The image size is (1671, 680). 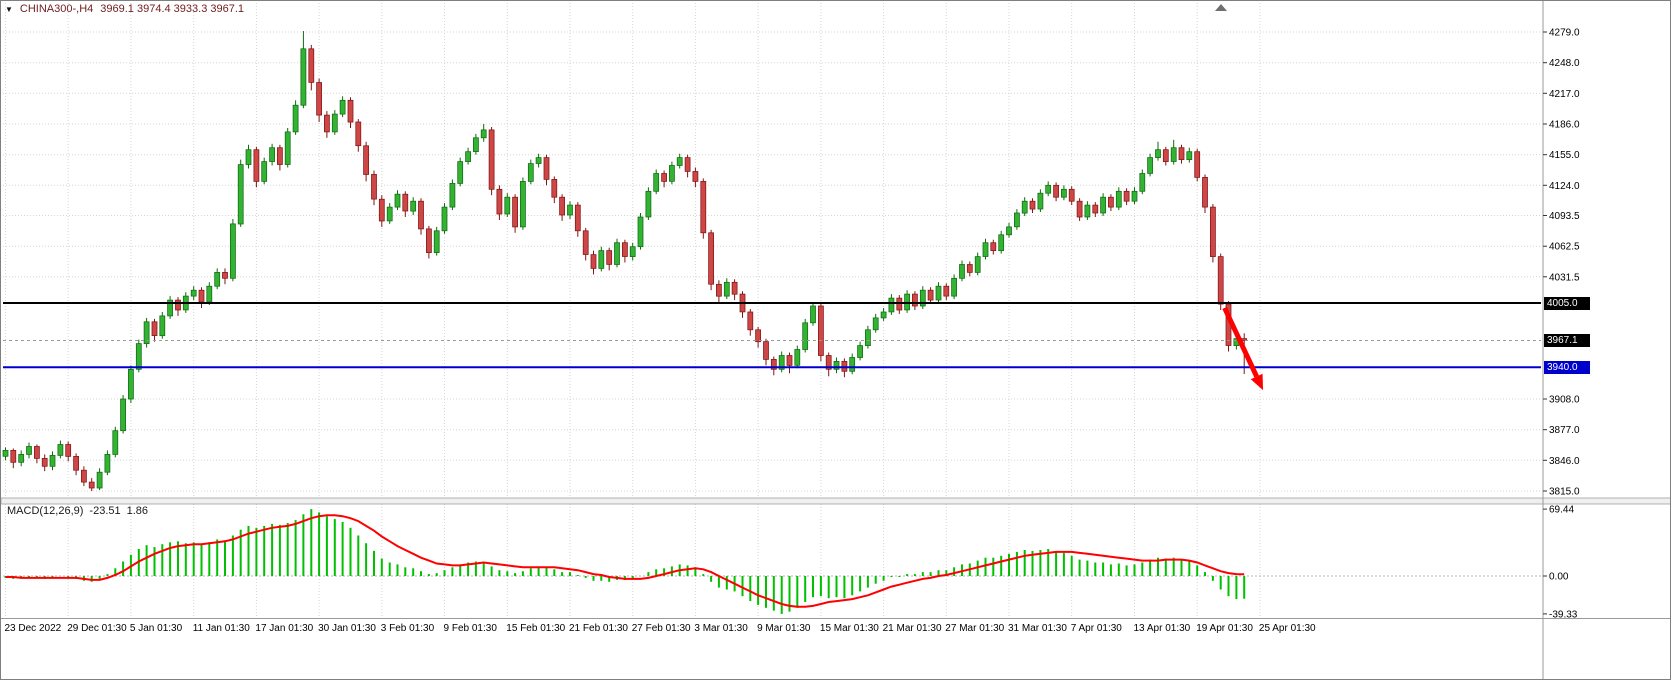 What do you see at coordinates (97, 628) in the screenshot?
I see `svg-text: 29 Dec 01:30` at bounding box center [97, 628].